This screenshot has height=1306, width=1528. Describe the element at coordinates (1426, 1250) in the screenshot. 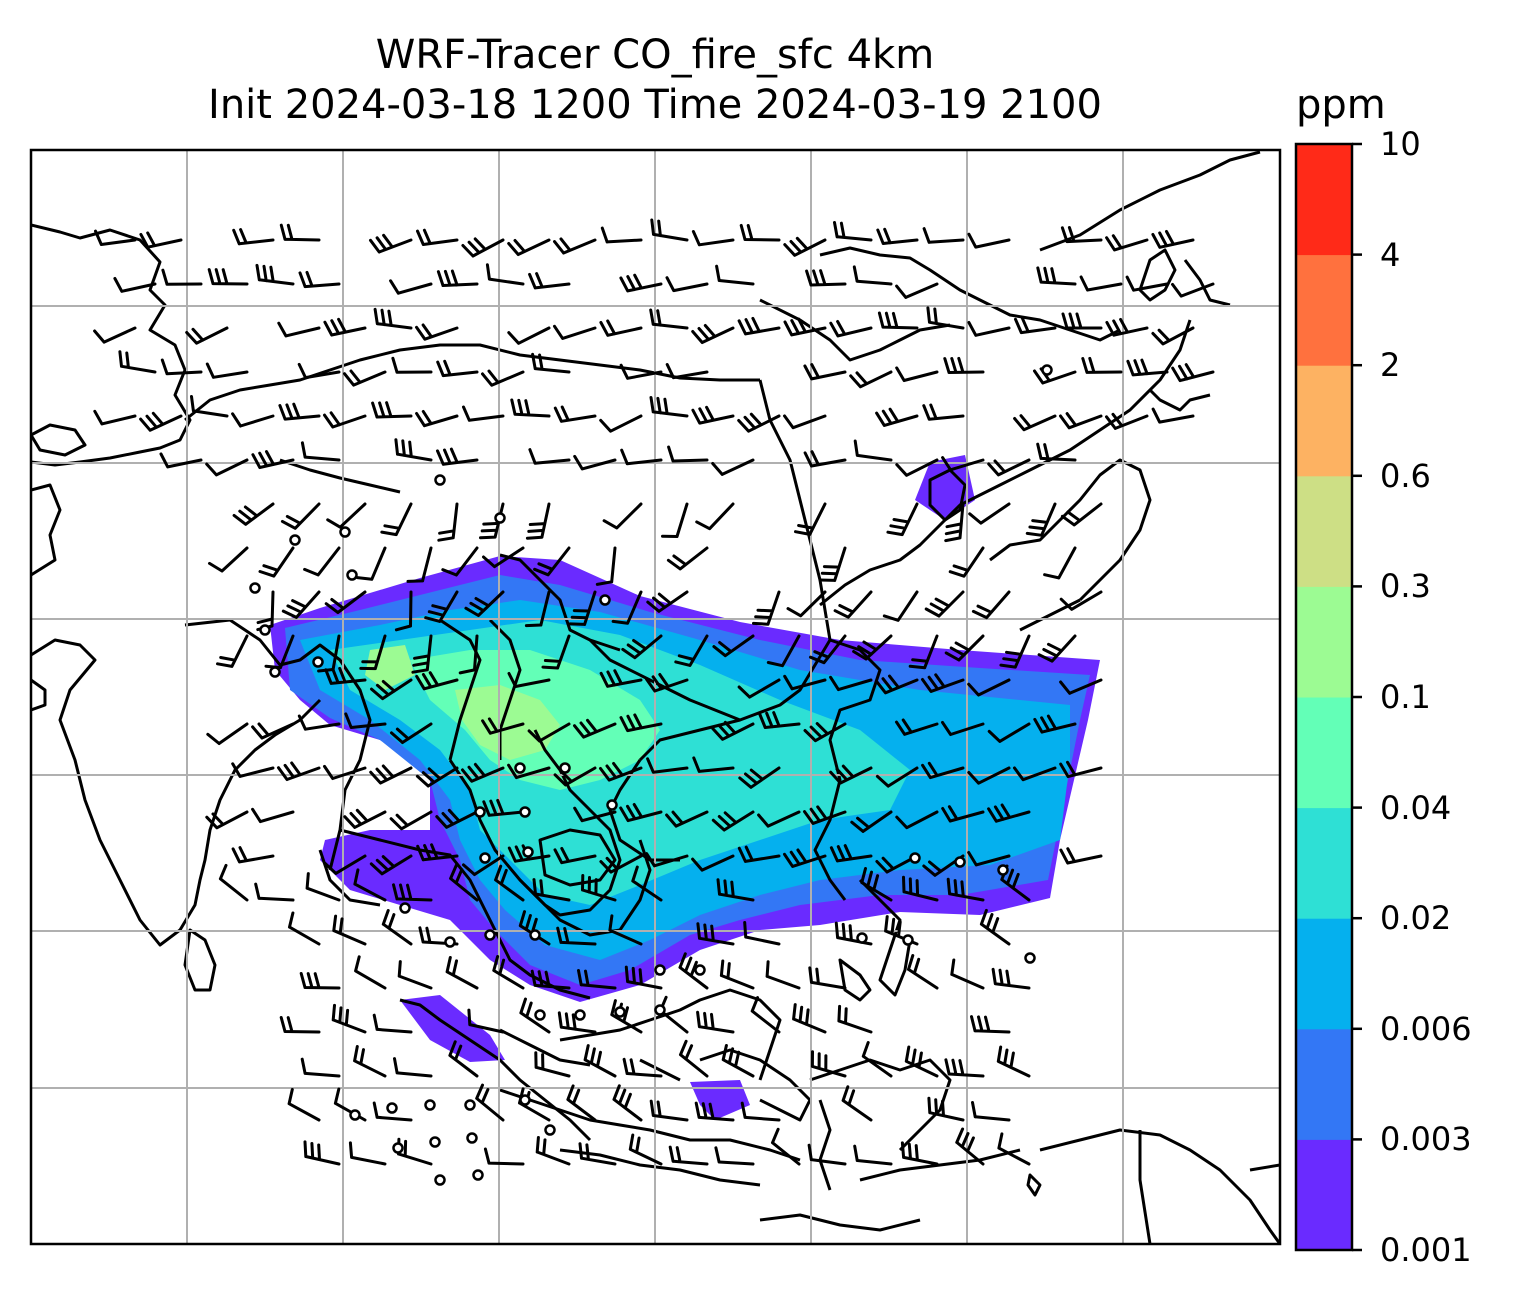

I see `colorbar-tick-label: 0.001` at that location.